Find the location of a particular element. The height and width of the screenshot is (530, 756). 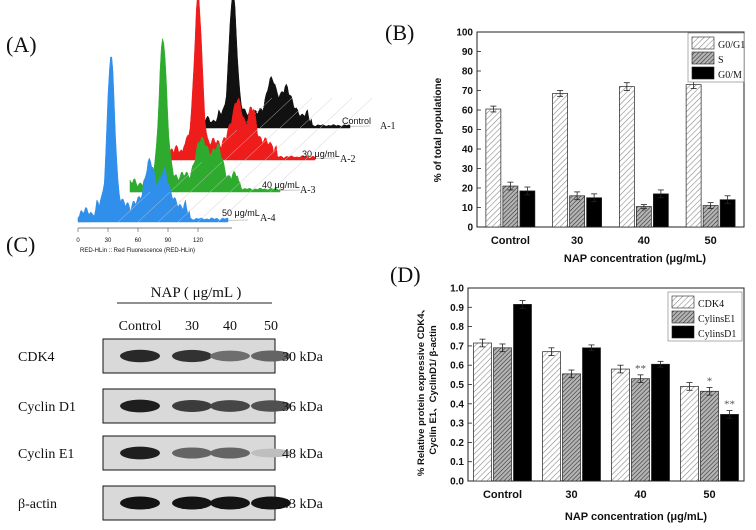

legend-label: CDK4 is located at coordinates (711, 304).